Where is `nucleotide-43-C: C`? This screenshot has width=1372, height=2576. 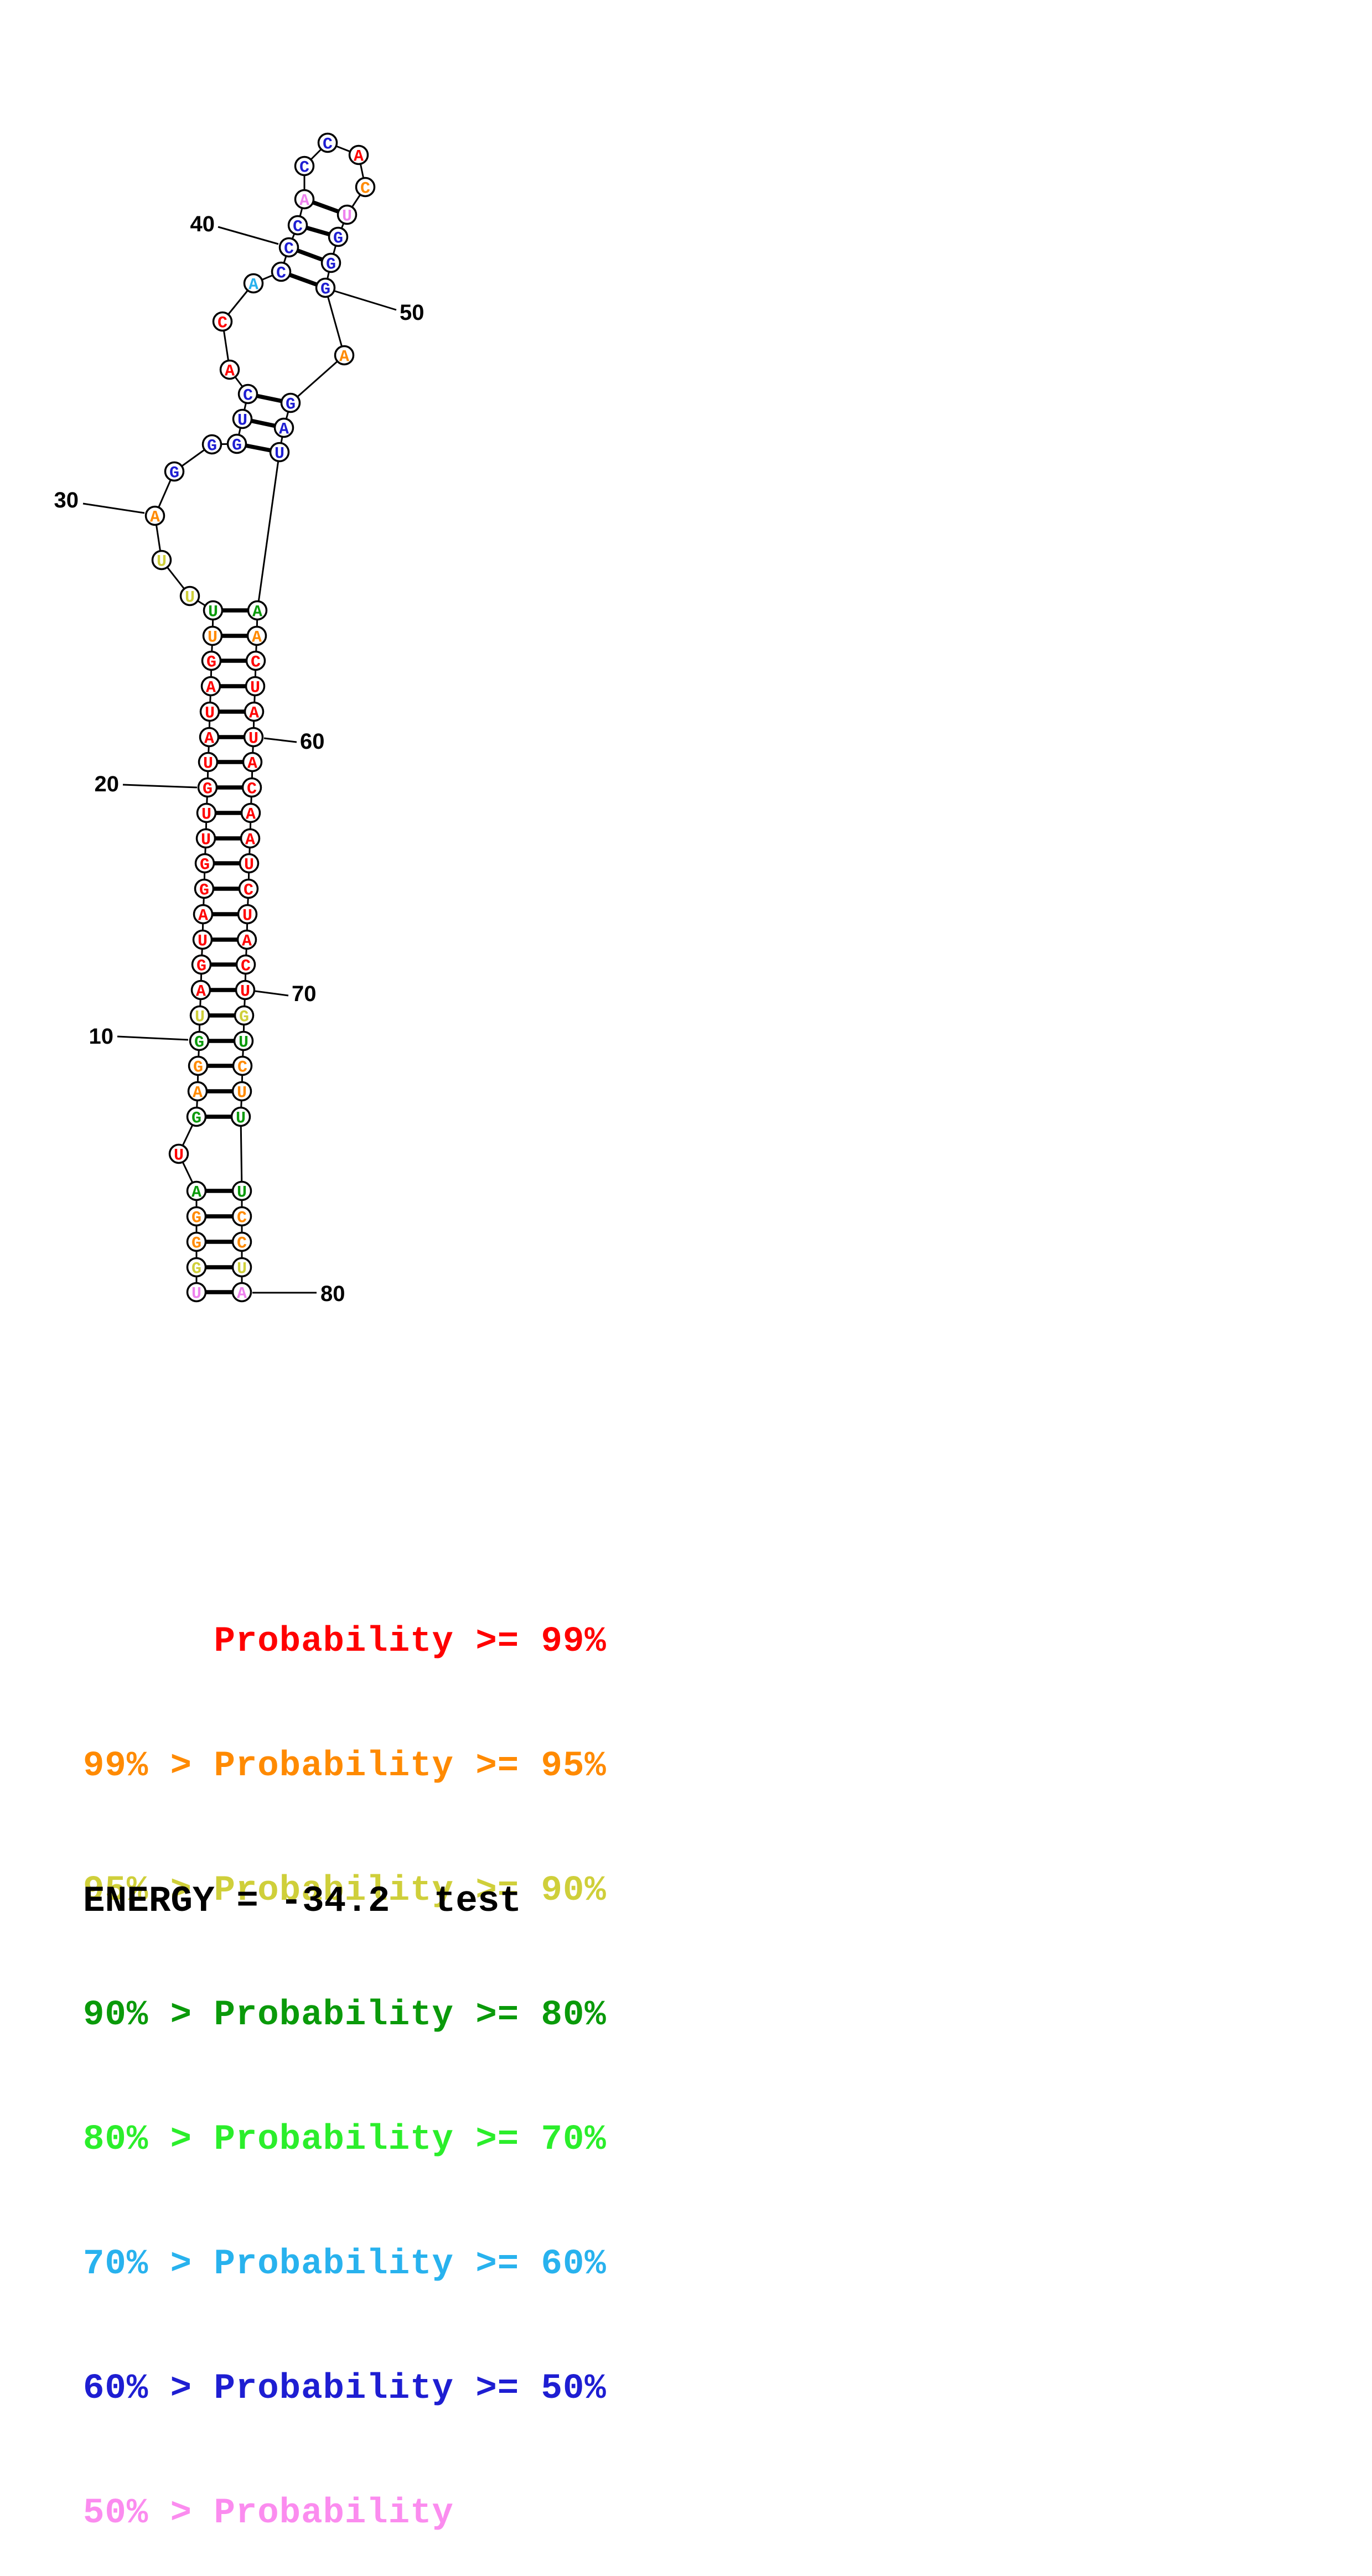 nucleotide-43-C: C is located at coordinates (304, 167).